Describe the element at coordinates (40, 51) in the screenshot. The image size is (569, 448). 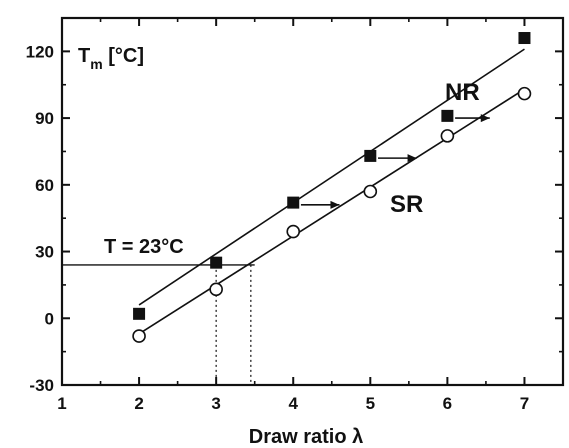
I see `y-tick-label: 120` at that location.